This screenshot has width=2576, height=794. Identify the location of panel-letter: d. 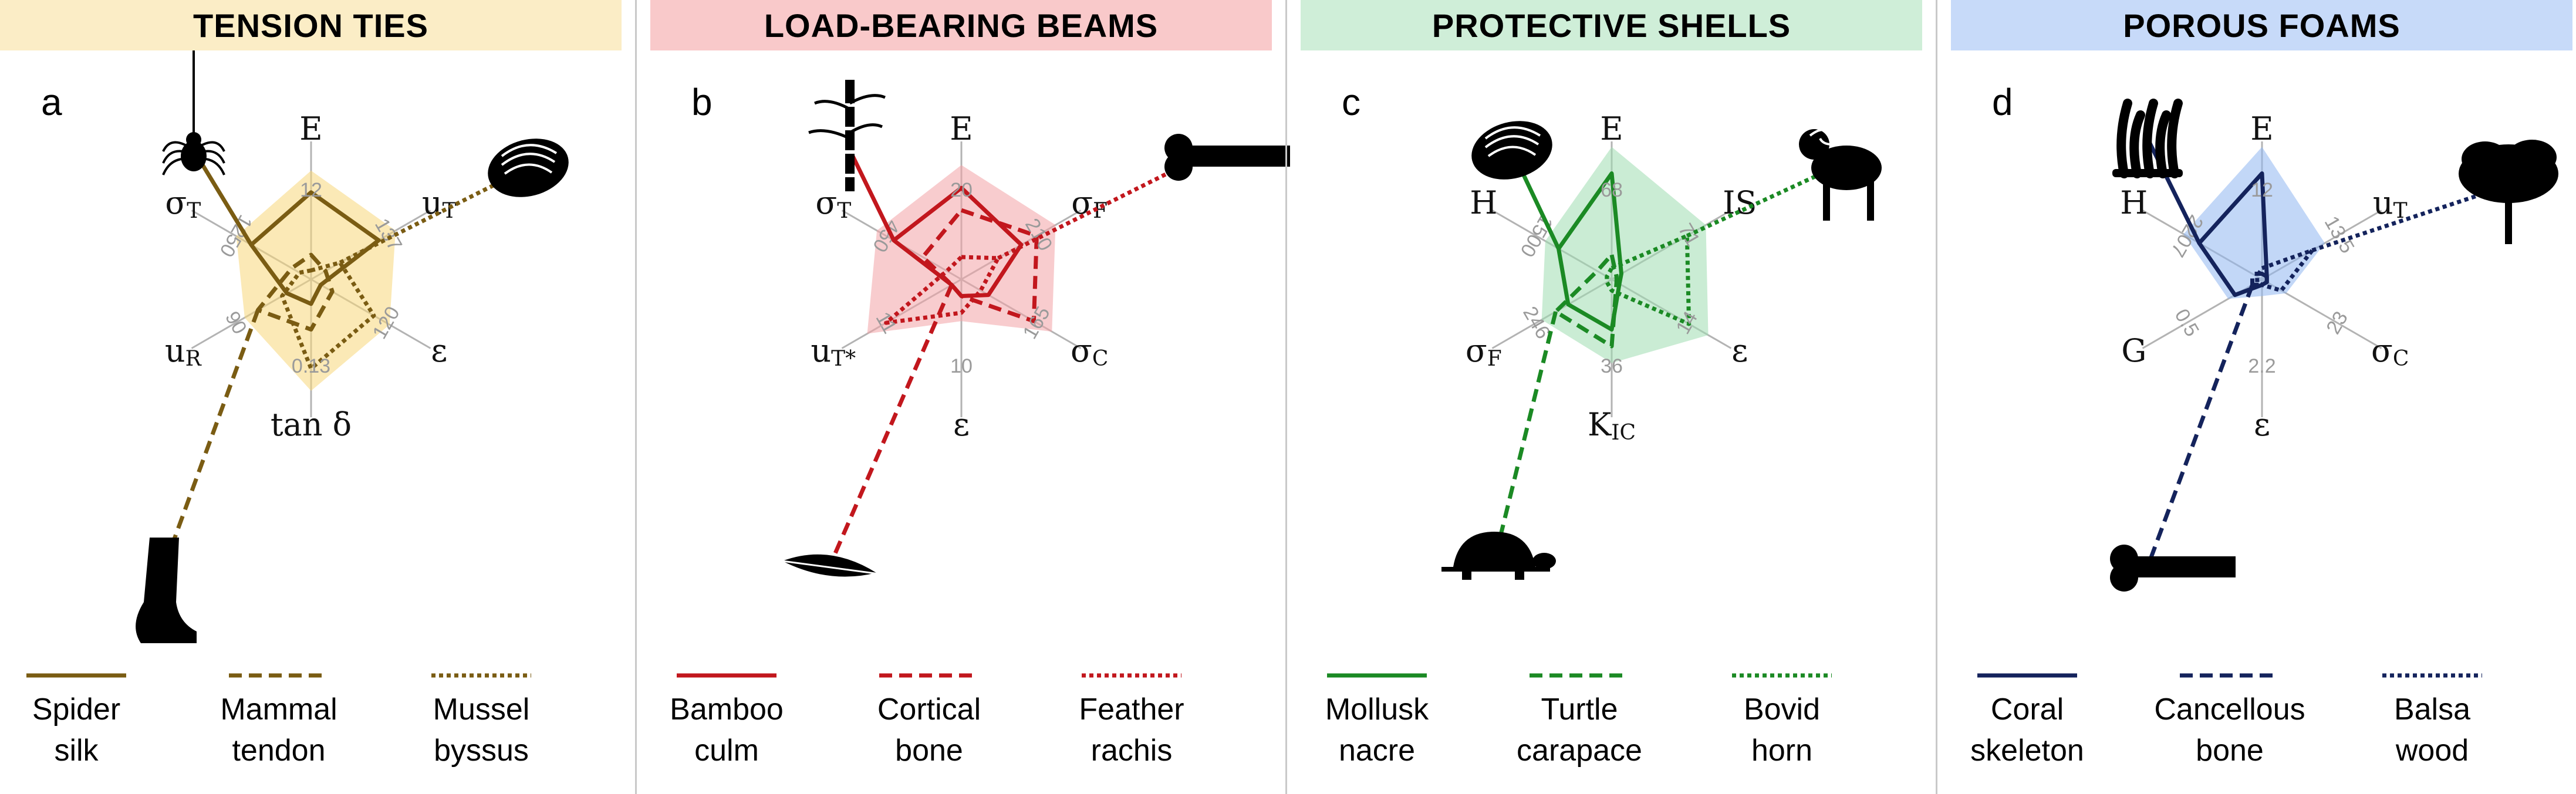
(2002, 102).